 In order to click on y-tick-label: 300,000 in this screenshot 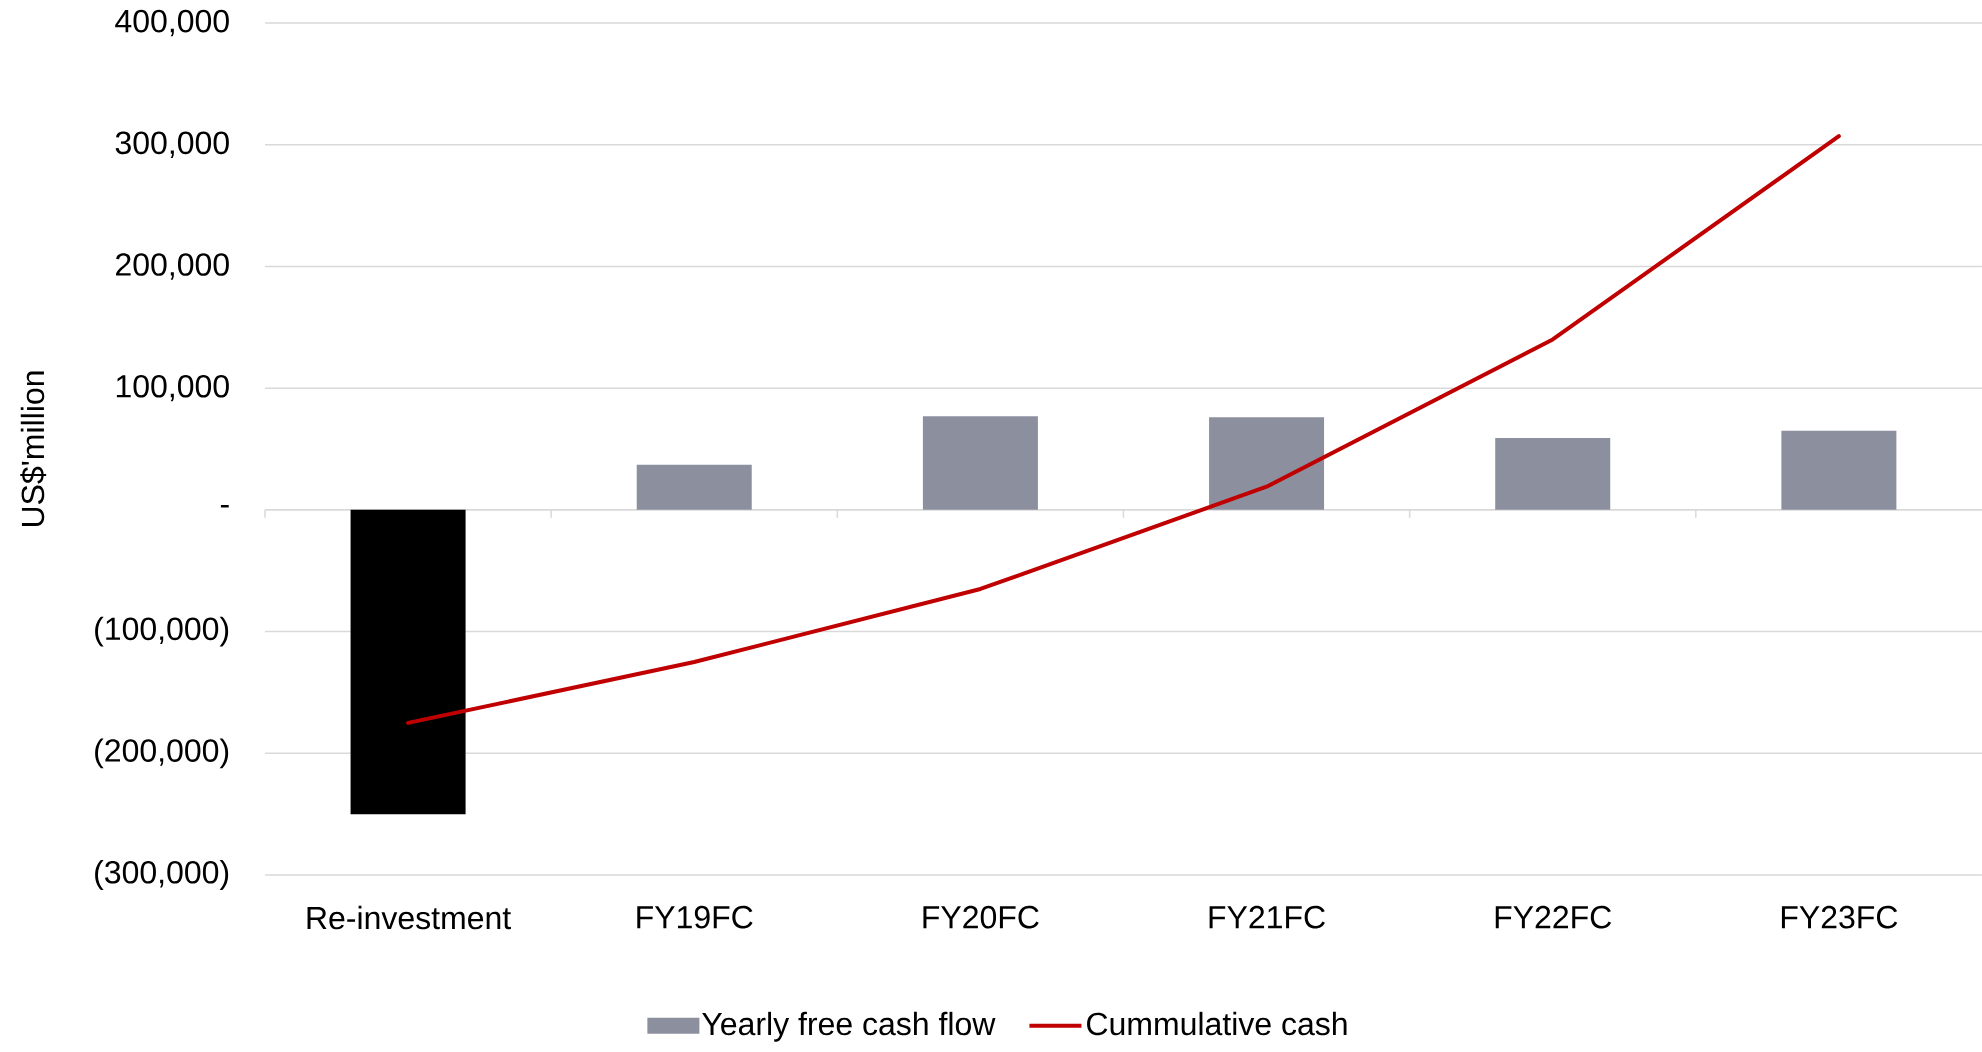, I will do `click(172, 144)`.